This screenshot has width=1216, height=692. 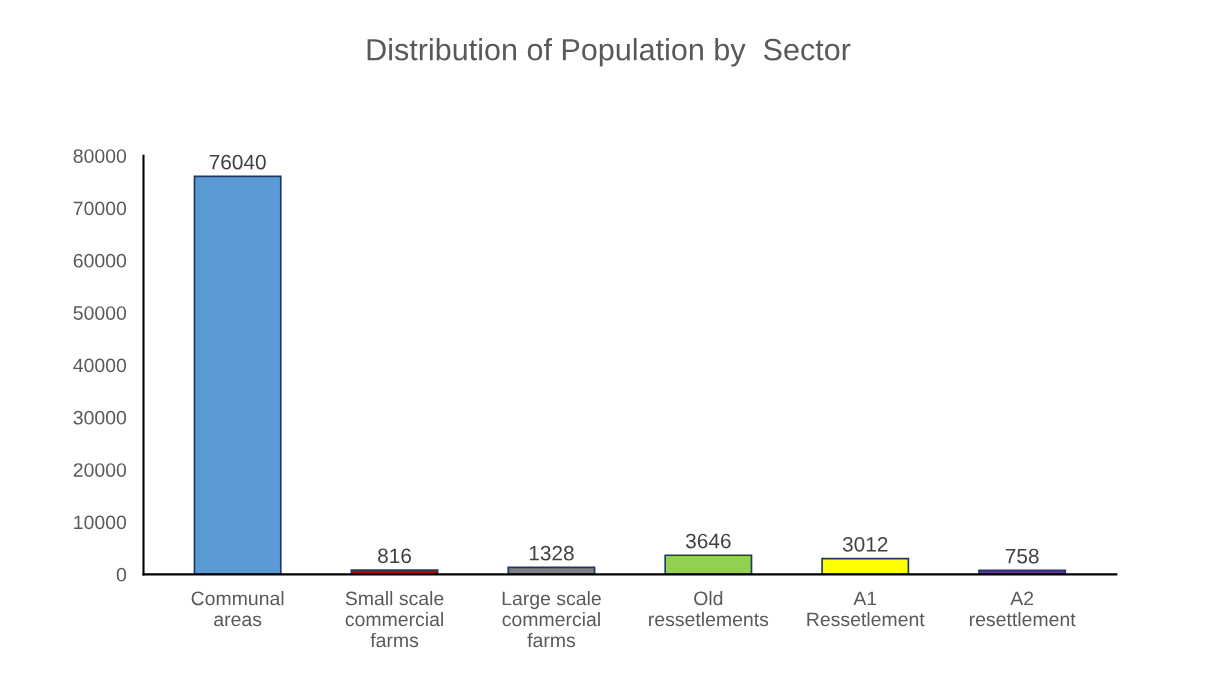 What do you see at coordinates (865, 544) in the screenshot?
I see `data-label: 3012` at bounding box center [865, 544].